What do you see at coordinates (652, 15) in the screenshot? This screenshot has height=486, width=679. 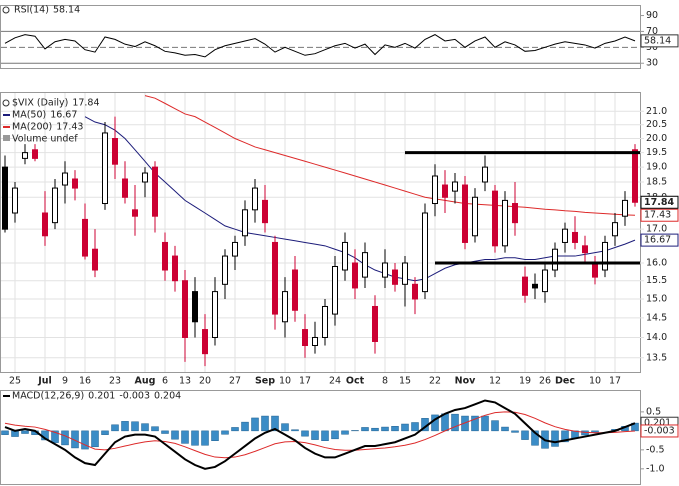 I see `y-tick-label: 90` at bounding box center [652, 15].